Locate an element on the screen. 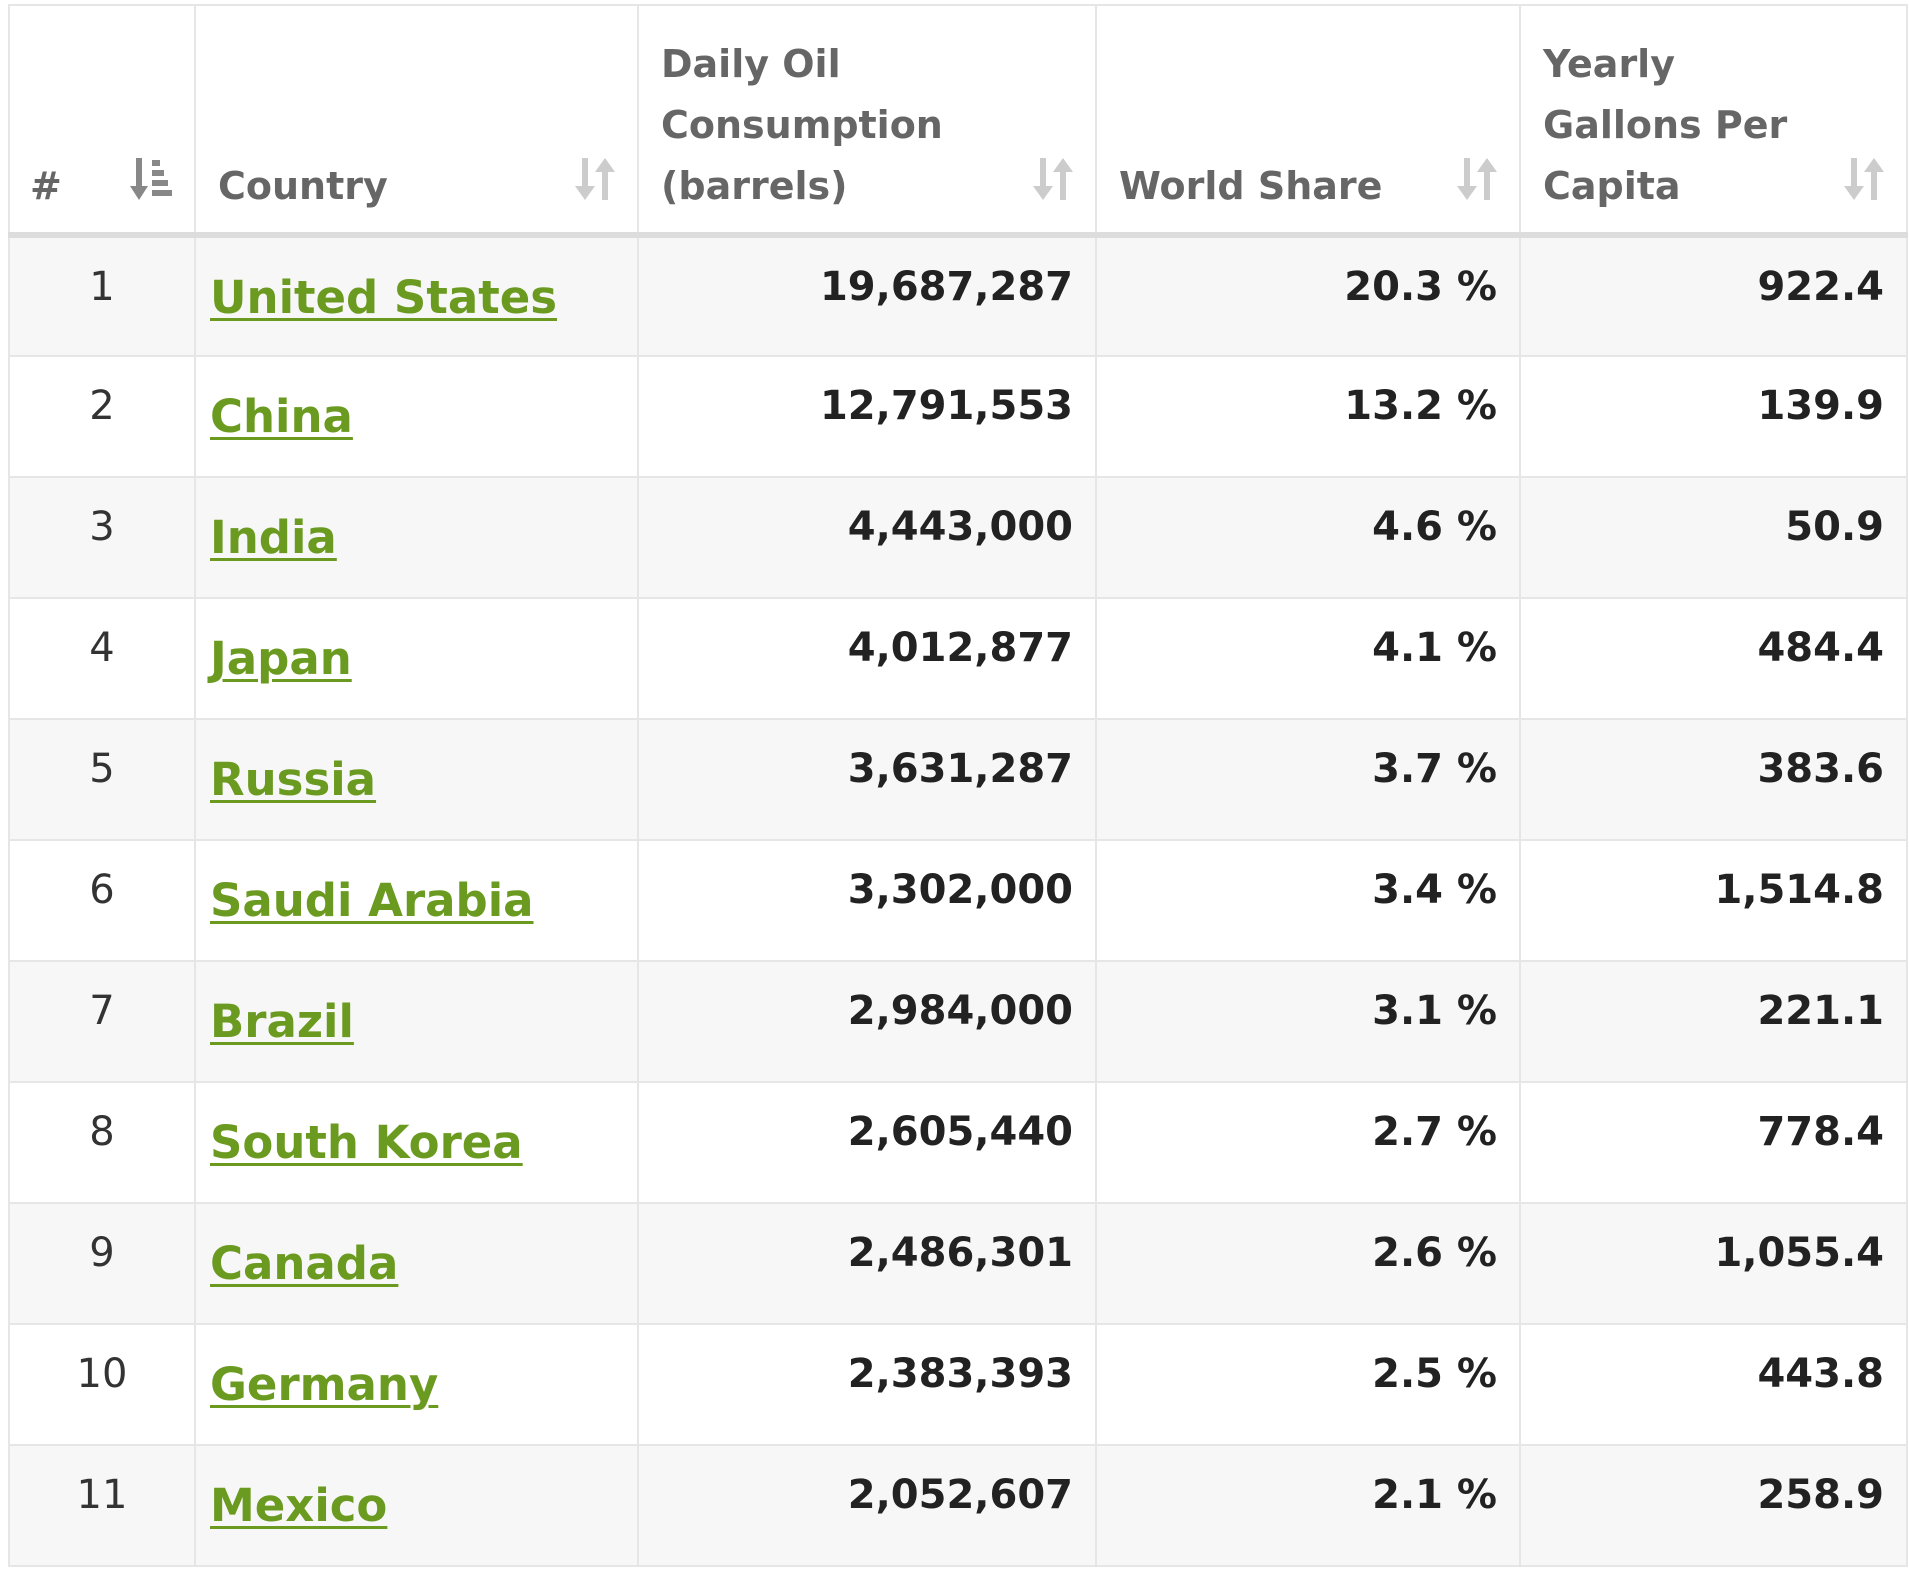 This screenshot has height=1579, width=1909. rank-cell: 9 is located at coordinates (102, 1263).